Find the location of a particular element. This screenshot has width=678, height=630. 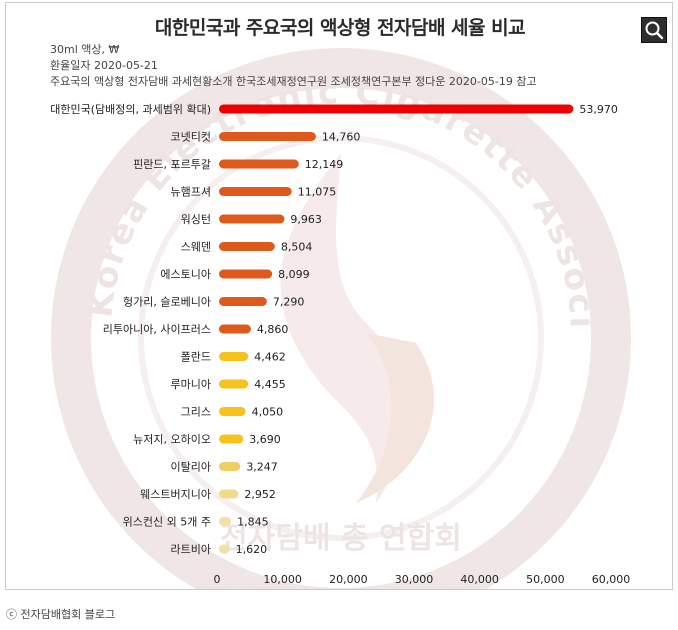

subtitle-unit: 30ml 액상, ₩ is located at coordinates (85, 49).